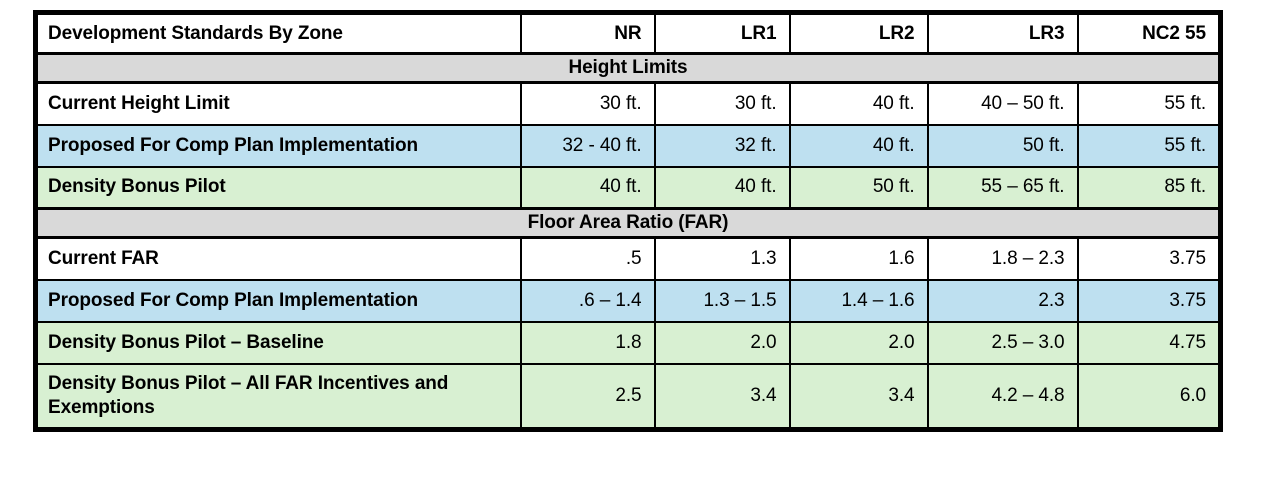 This screenshot has height=485, width=1263. What do you see at coordinates (1002, 342) in the screenshot?
I see `value-cell-lr3: 2.5 – 3.0` at bounding box center [1002, 342].